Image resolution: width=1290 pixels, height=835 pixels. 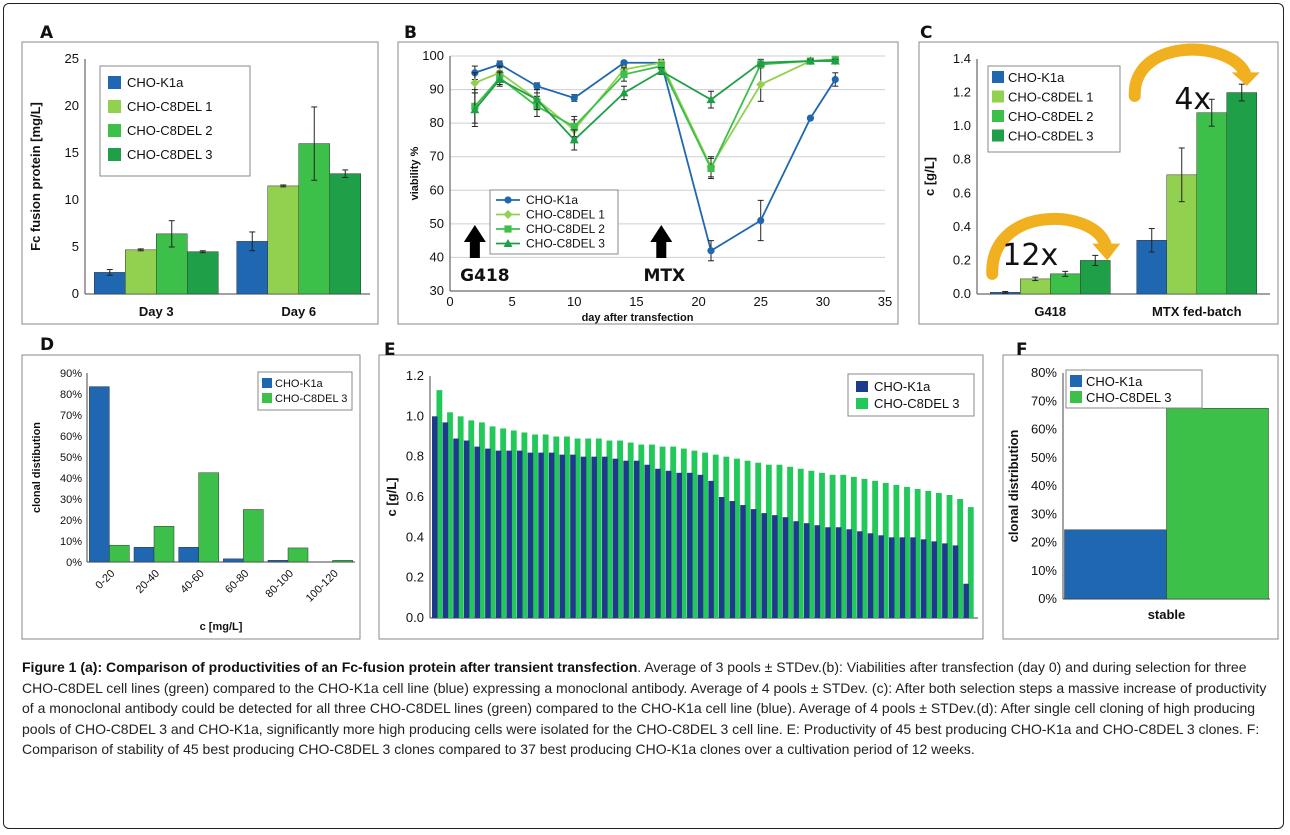 I want to click on panel-f-x-tick: stable, so click(x=1167, y=614).